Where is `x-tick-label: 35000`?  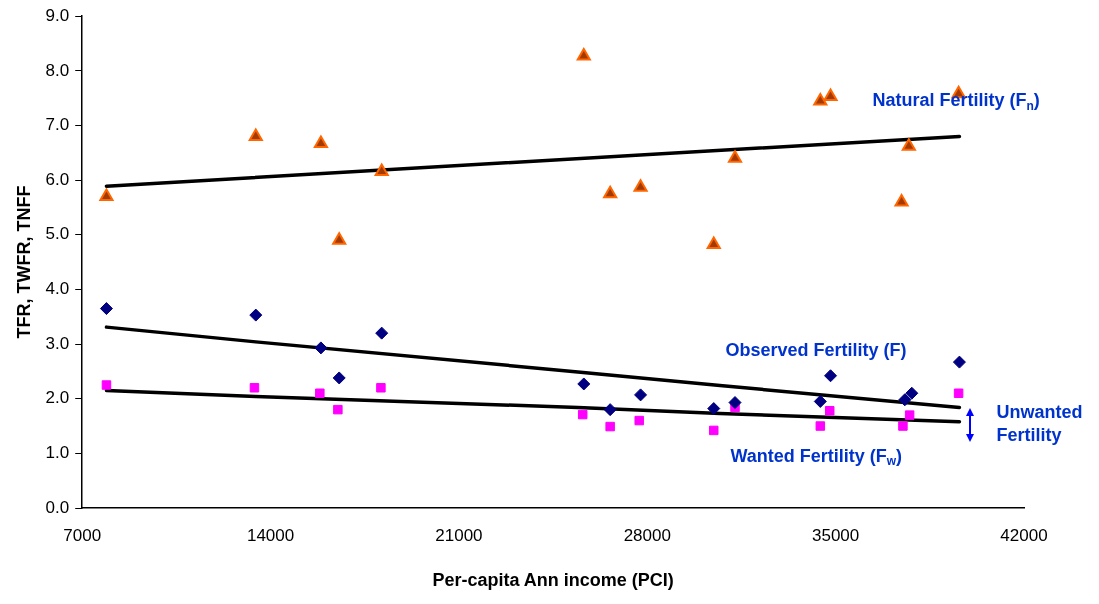 x-tick-label: 35000 is located at coordinates (836, 535).